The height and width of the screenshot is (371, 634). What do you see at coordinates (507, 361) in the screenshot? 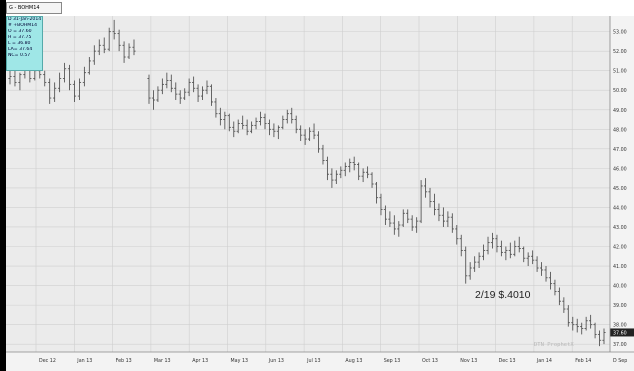
I see `x-tick-label: Dec 13` at bounding box center [507, 361].